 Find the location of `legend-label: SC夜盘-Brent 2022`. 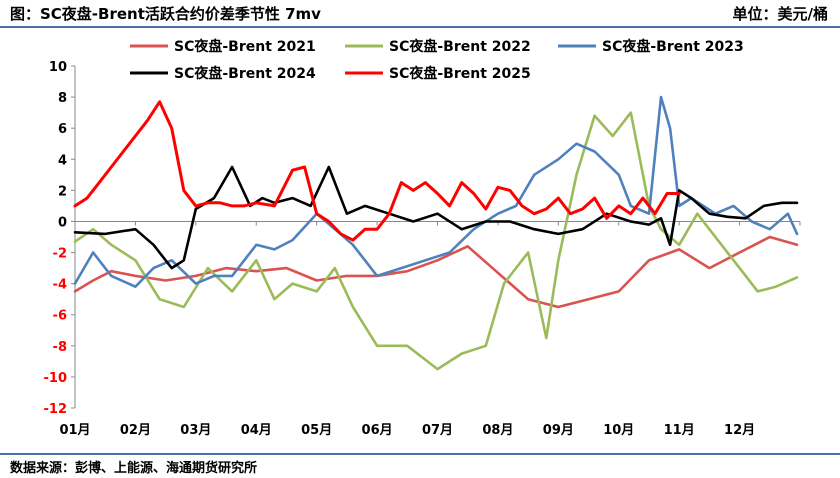

legend-label: SC夜盘-Brent 2022 is located at coordinates (460, 46).